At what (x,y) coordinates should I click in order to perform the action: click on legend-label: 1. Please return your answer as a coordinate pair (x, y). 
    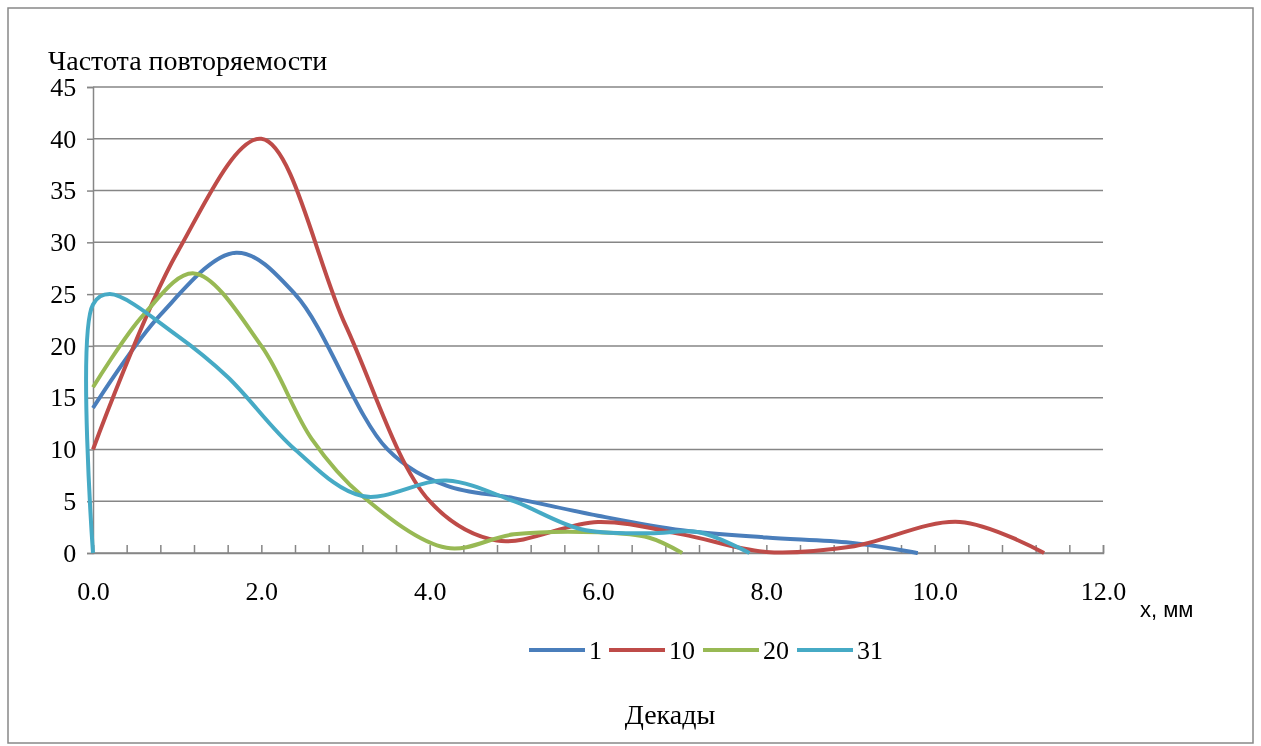
    Looking at the image, I should click on (595, 650).